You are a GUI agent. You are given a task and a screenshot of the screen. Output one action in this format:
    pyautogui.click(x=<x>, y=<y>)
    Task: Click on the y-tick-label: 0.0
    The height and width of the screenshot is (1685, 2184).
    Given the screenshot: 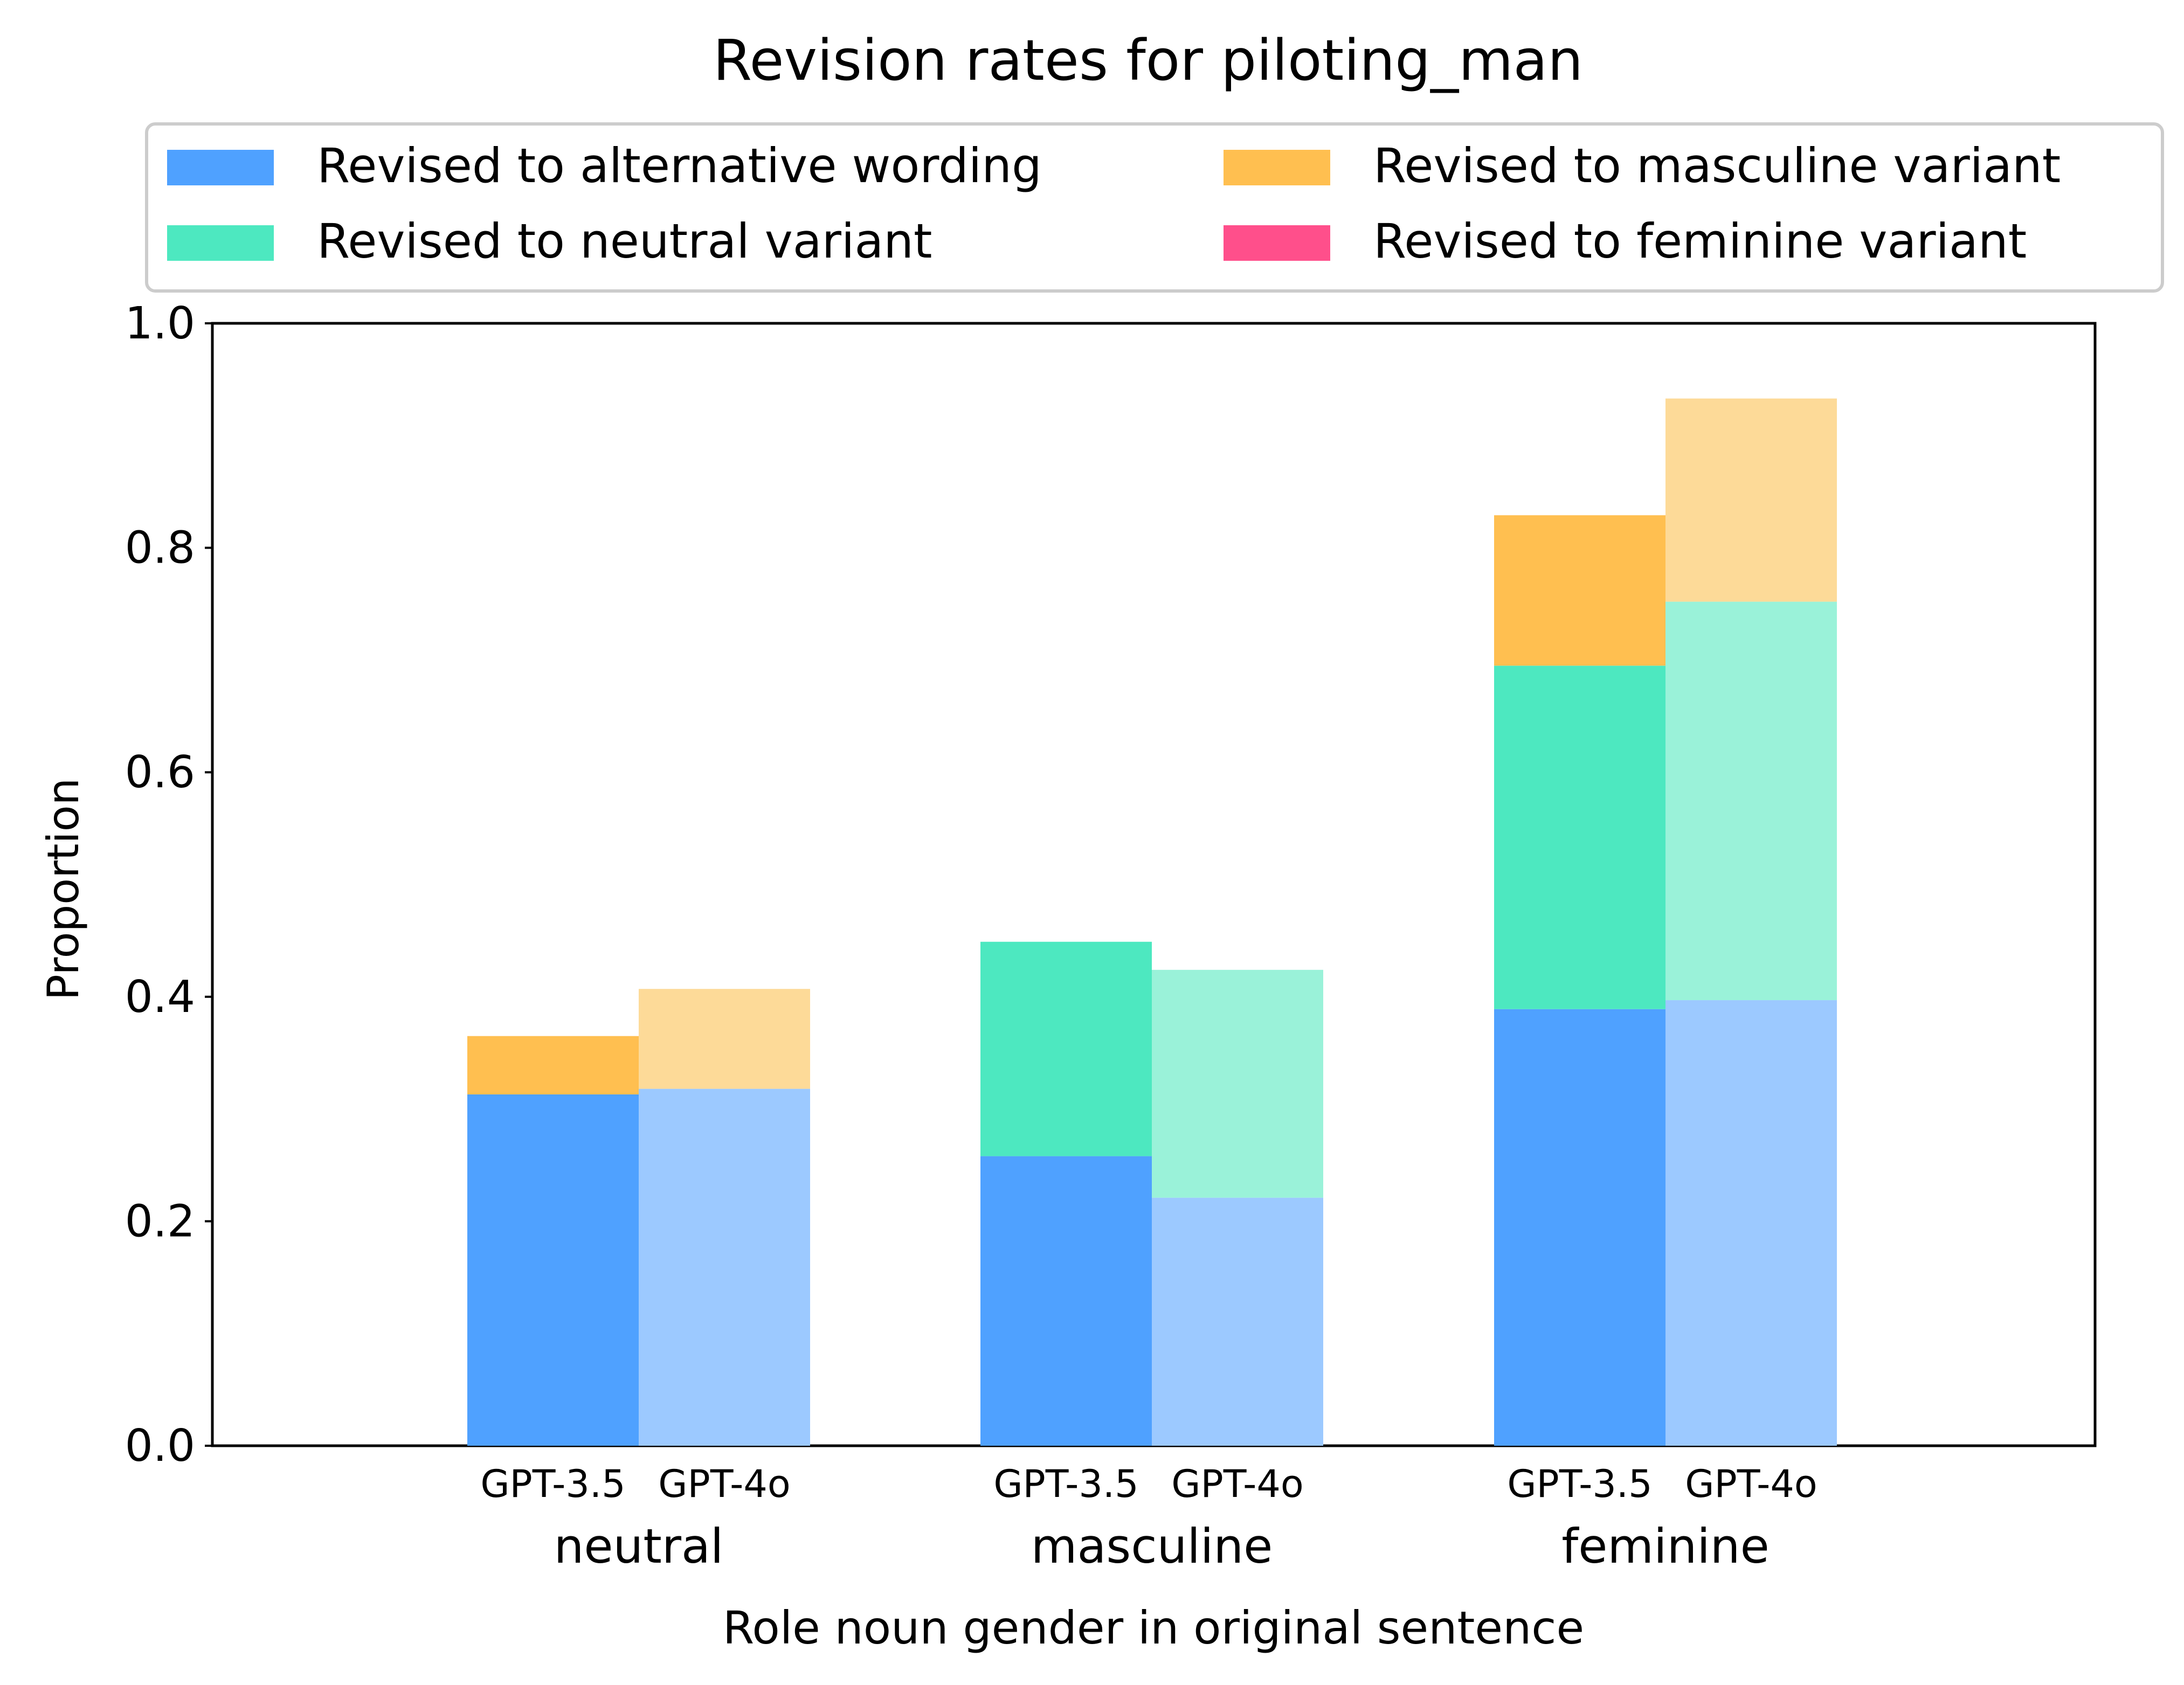 What is the action you would take?
    pyautogui.click(x=160, y=1446)
    